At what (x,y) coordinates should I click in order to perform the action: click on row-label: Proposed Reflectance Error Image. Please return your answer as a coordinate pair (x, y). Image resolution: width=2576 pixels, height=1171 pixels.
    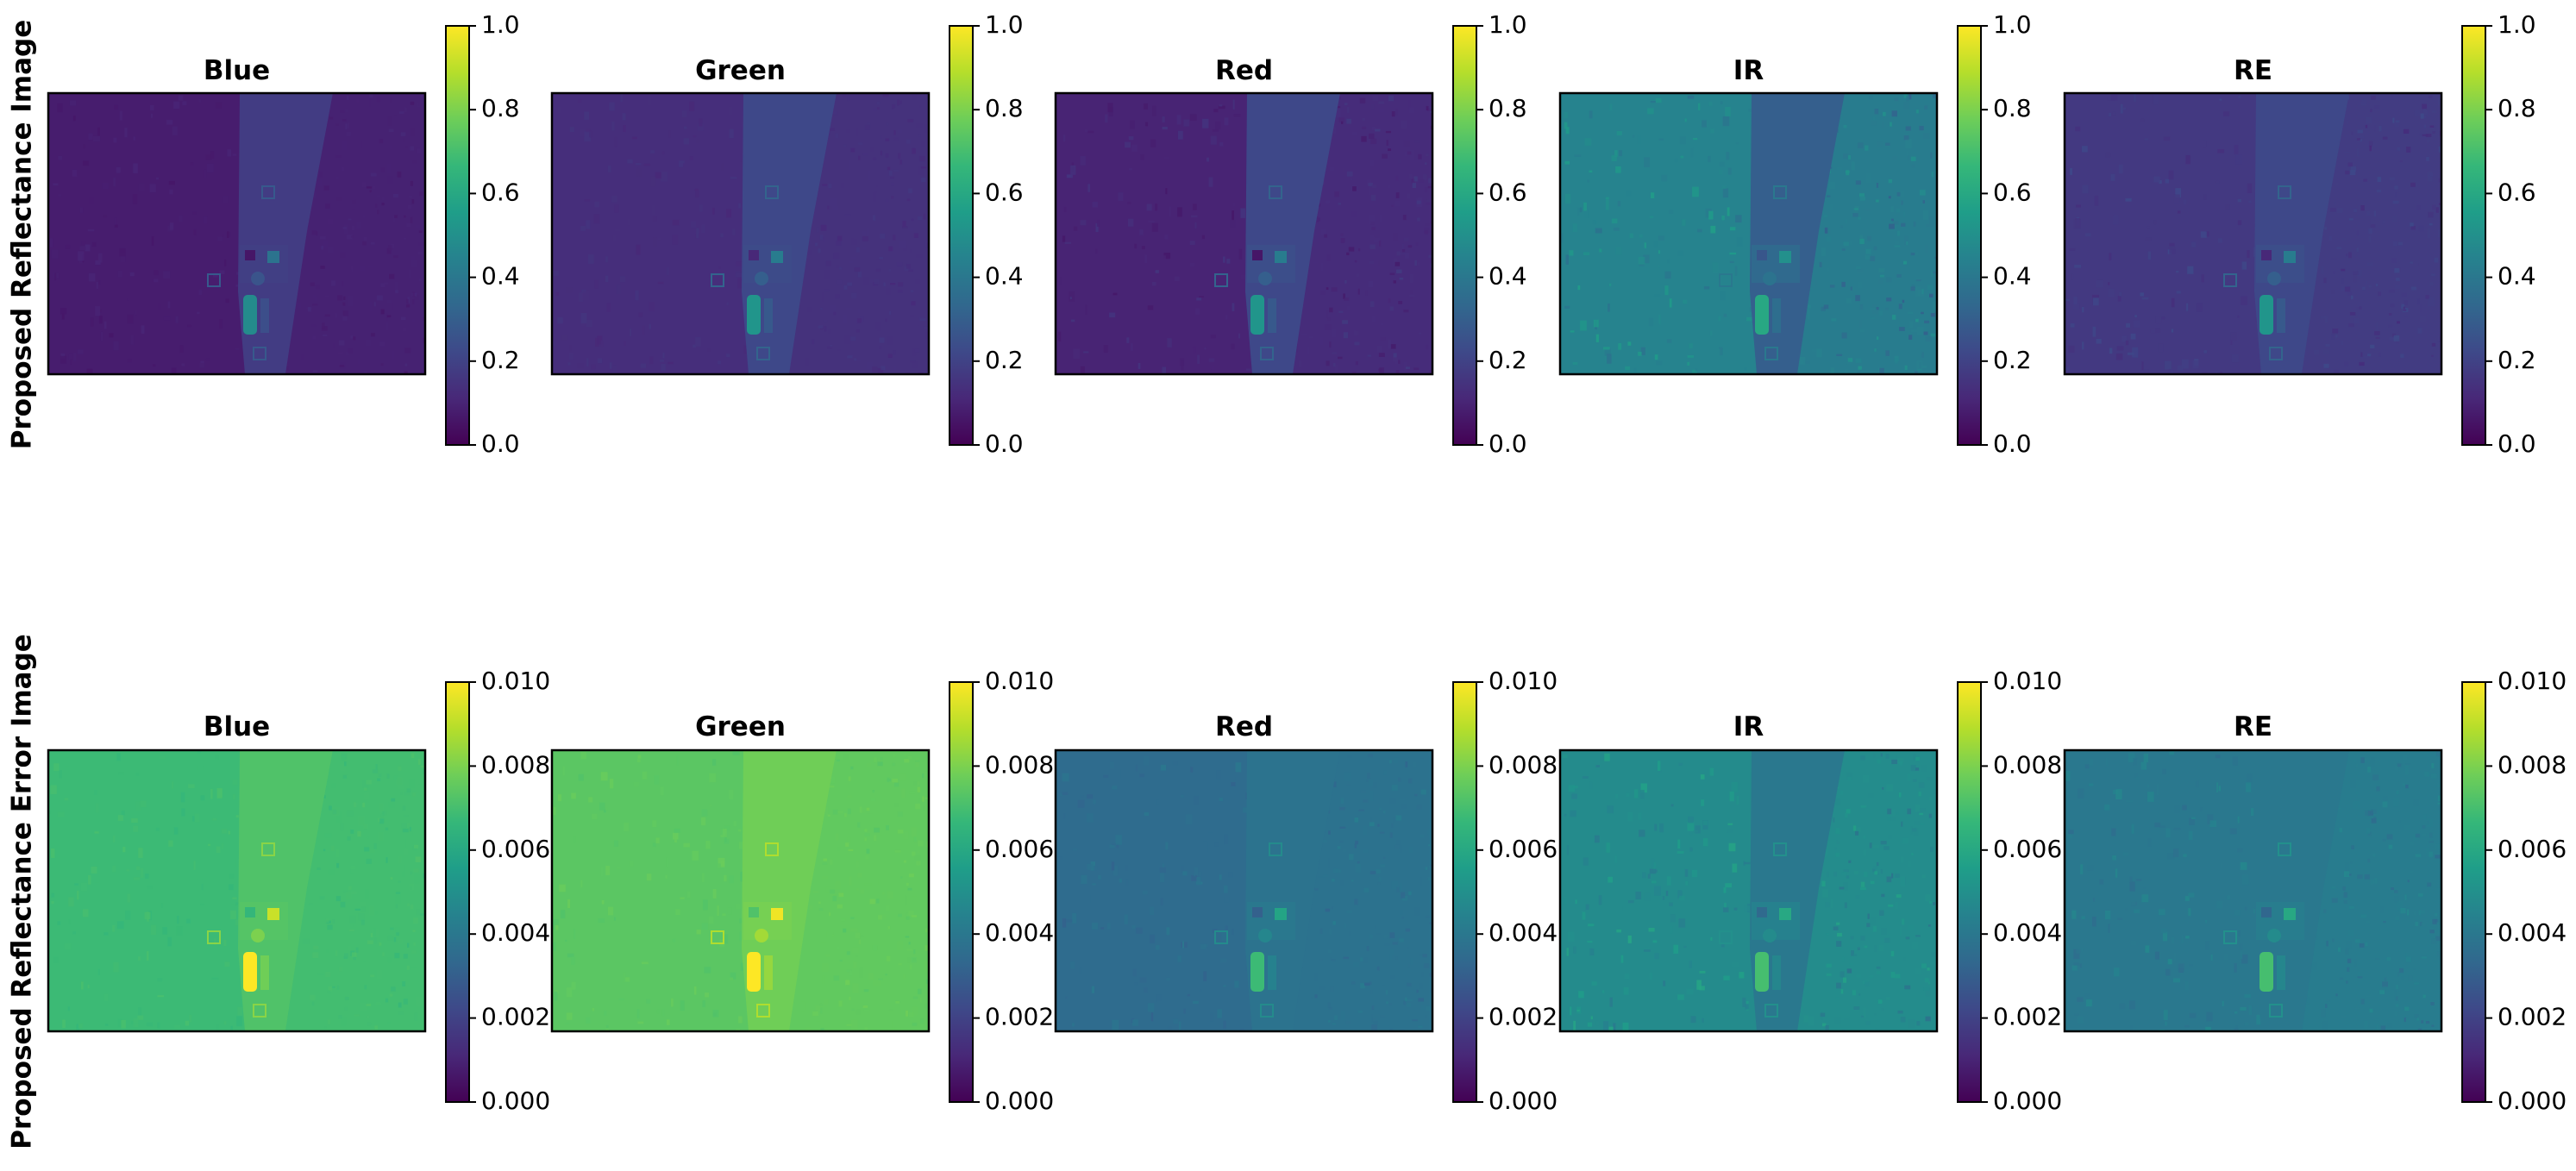
    Looking at the image, I should click on (22, 891).